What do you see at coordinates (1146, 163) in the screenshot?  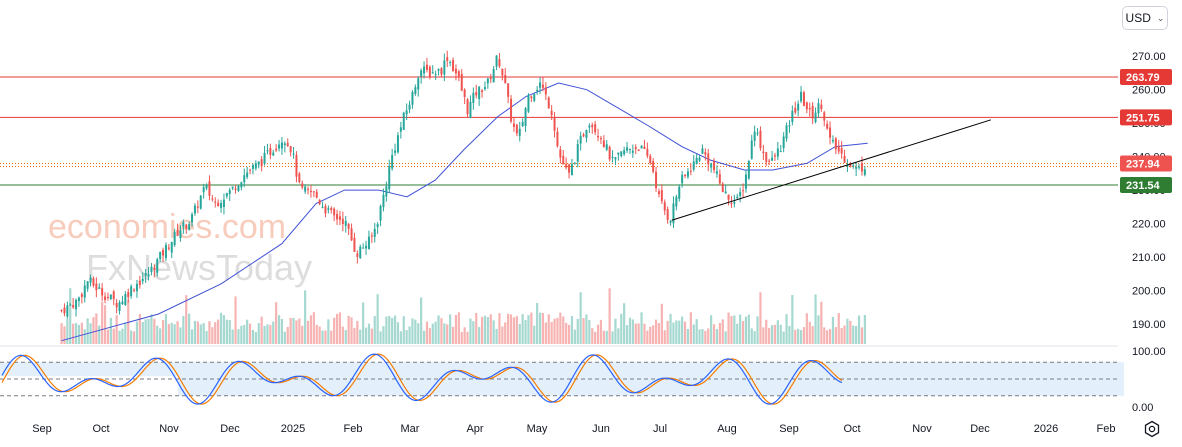 I see `price-tag` at bounding box center [1146, 163].